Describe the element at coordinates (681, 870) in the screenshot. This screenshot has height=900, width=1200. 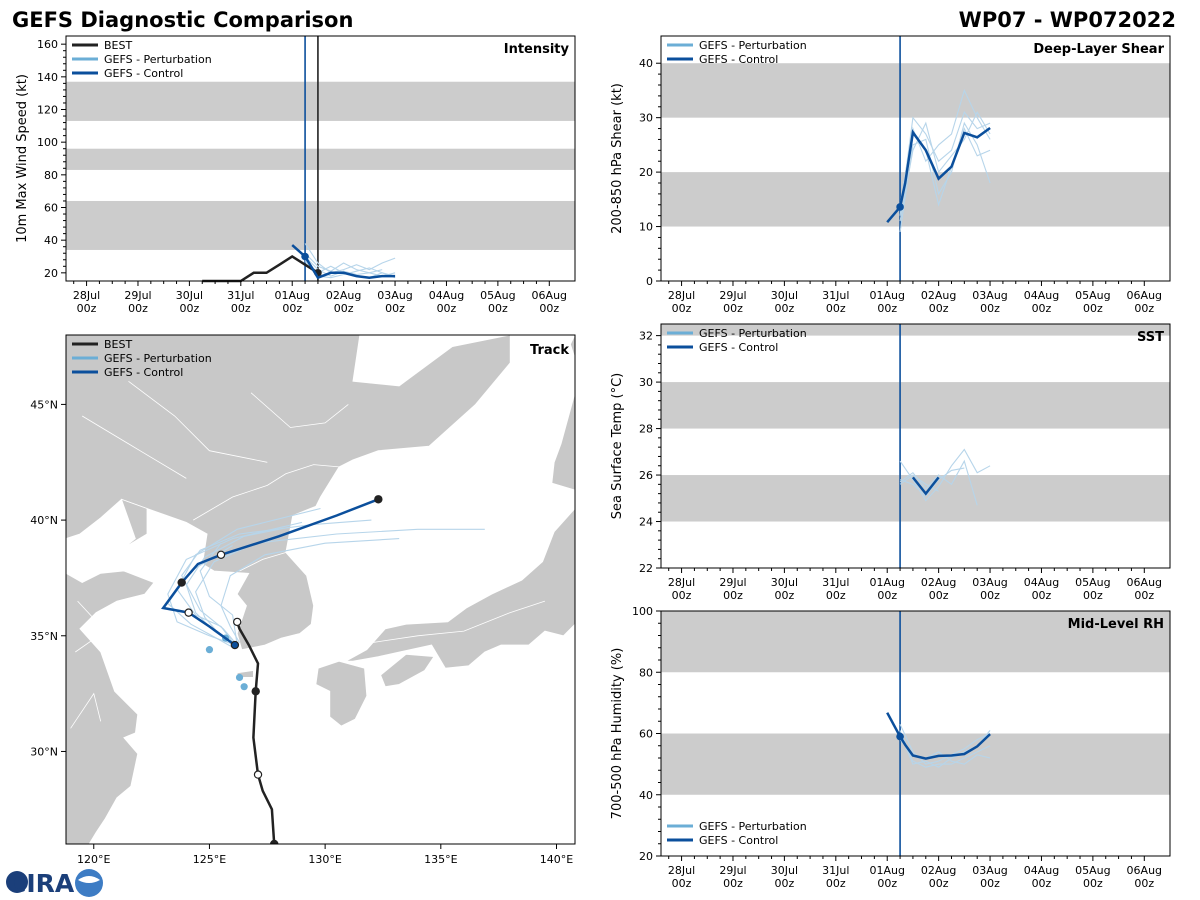
I see `x-tick-label-date: 28Jul` at that location.